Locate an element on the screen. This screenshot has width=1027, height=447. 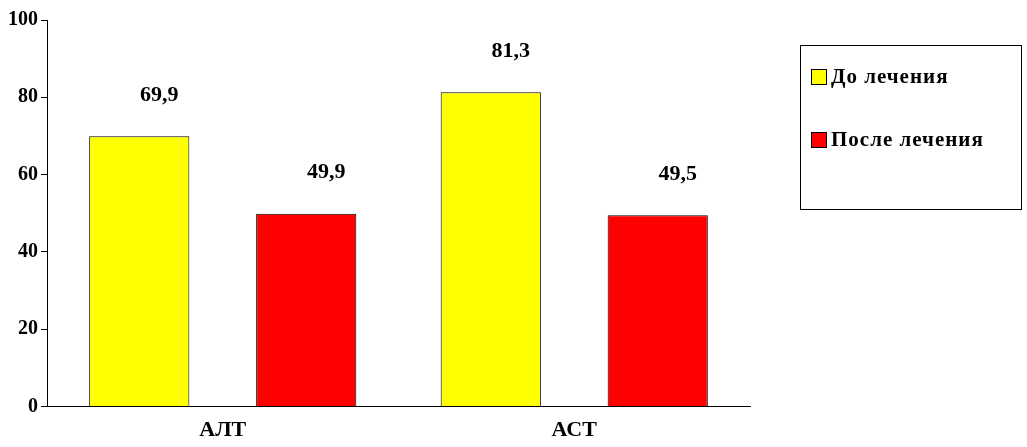
y-tick-label: 60 is located at coordinates (28, 172).